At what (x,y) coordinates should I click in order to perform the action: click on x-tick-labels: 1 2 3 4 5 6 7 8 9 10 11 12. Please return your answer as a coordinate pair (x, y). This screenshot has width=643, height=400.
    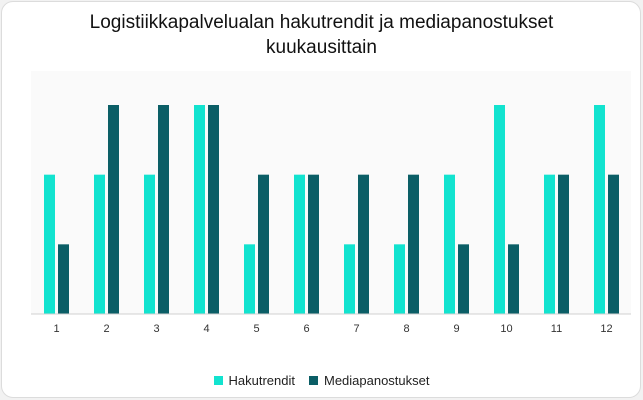
    Looking at the image, I should click on (332, 329).